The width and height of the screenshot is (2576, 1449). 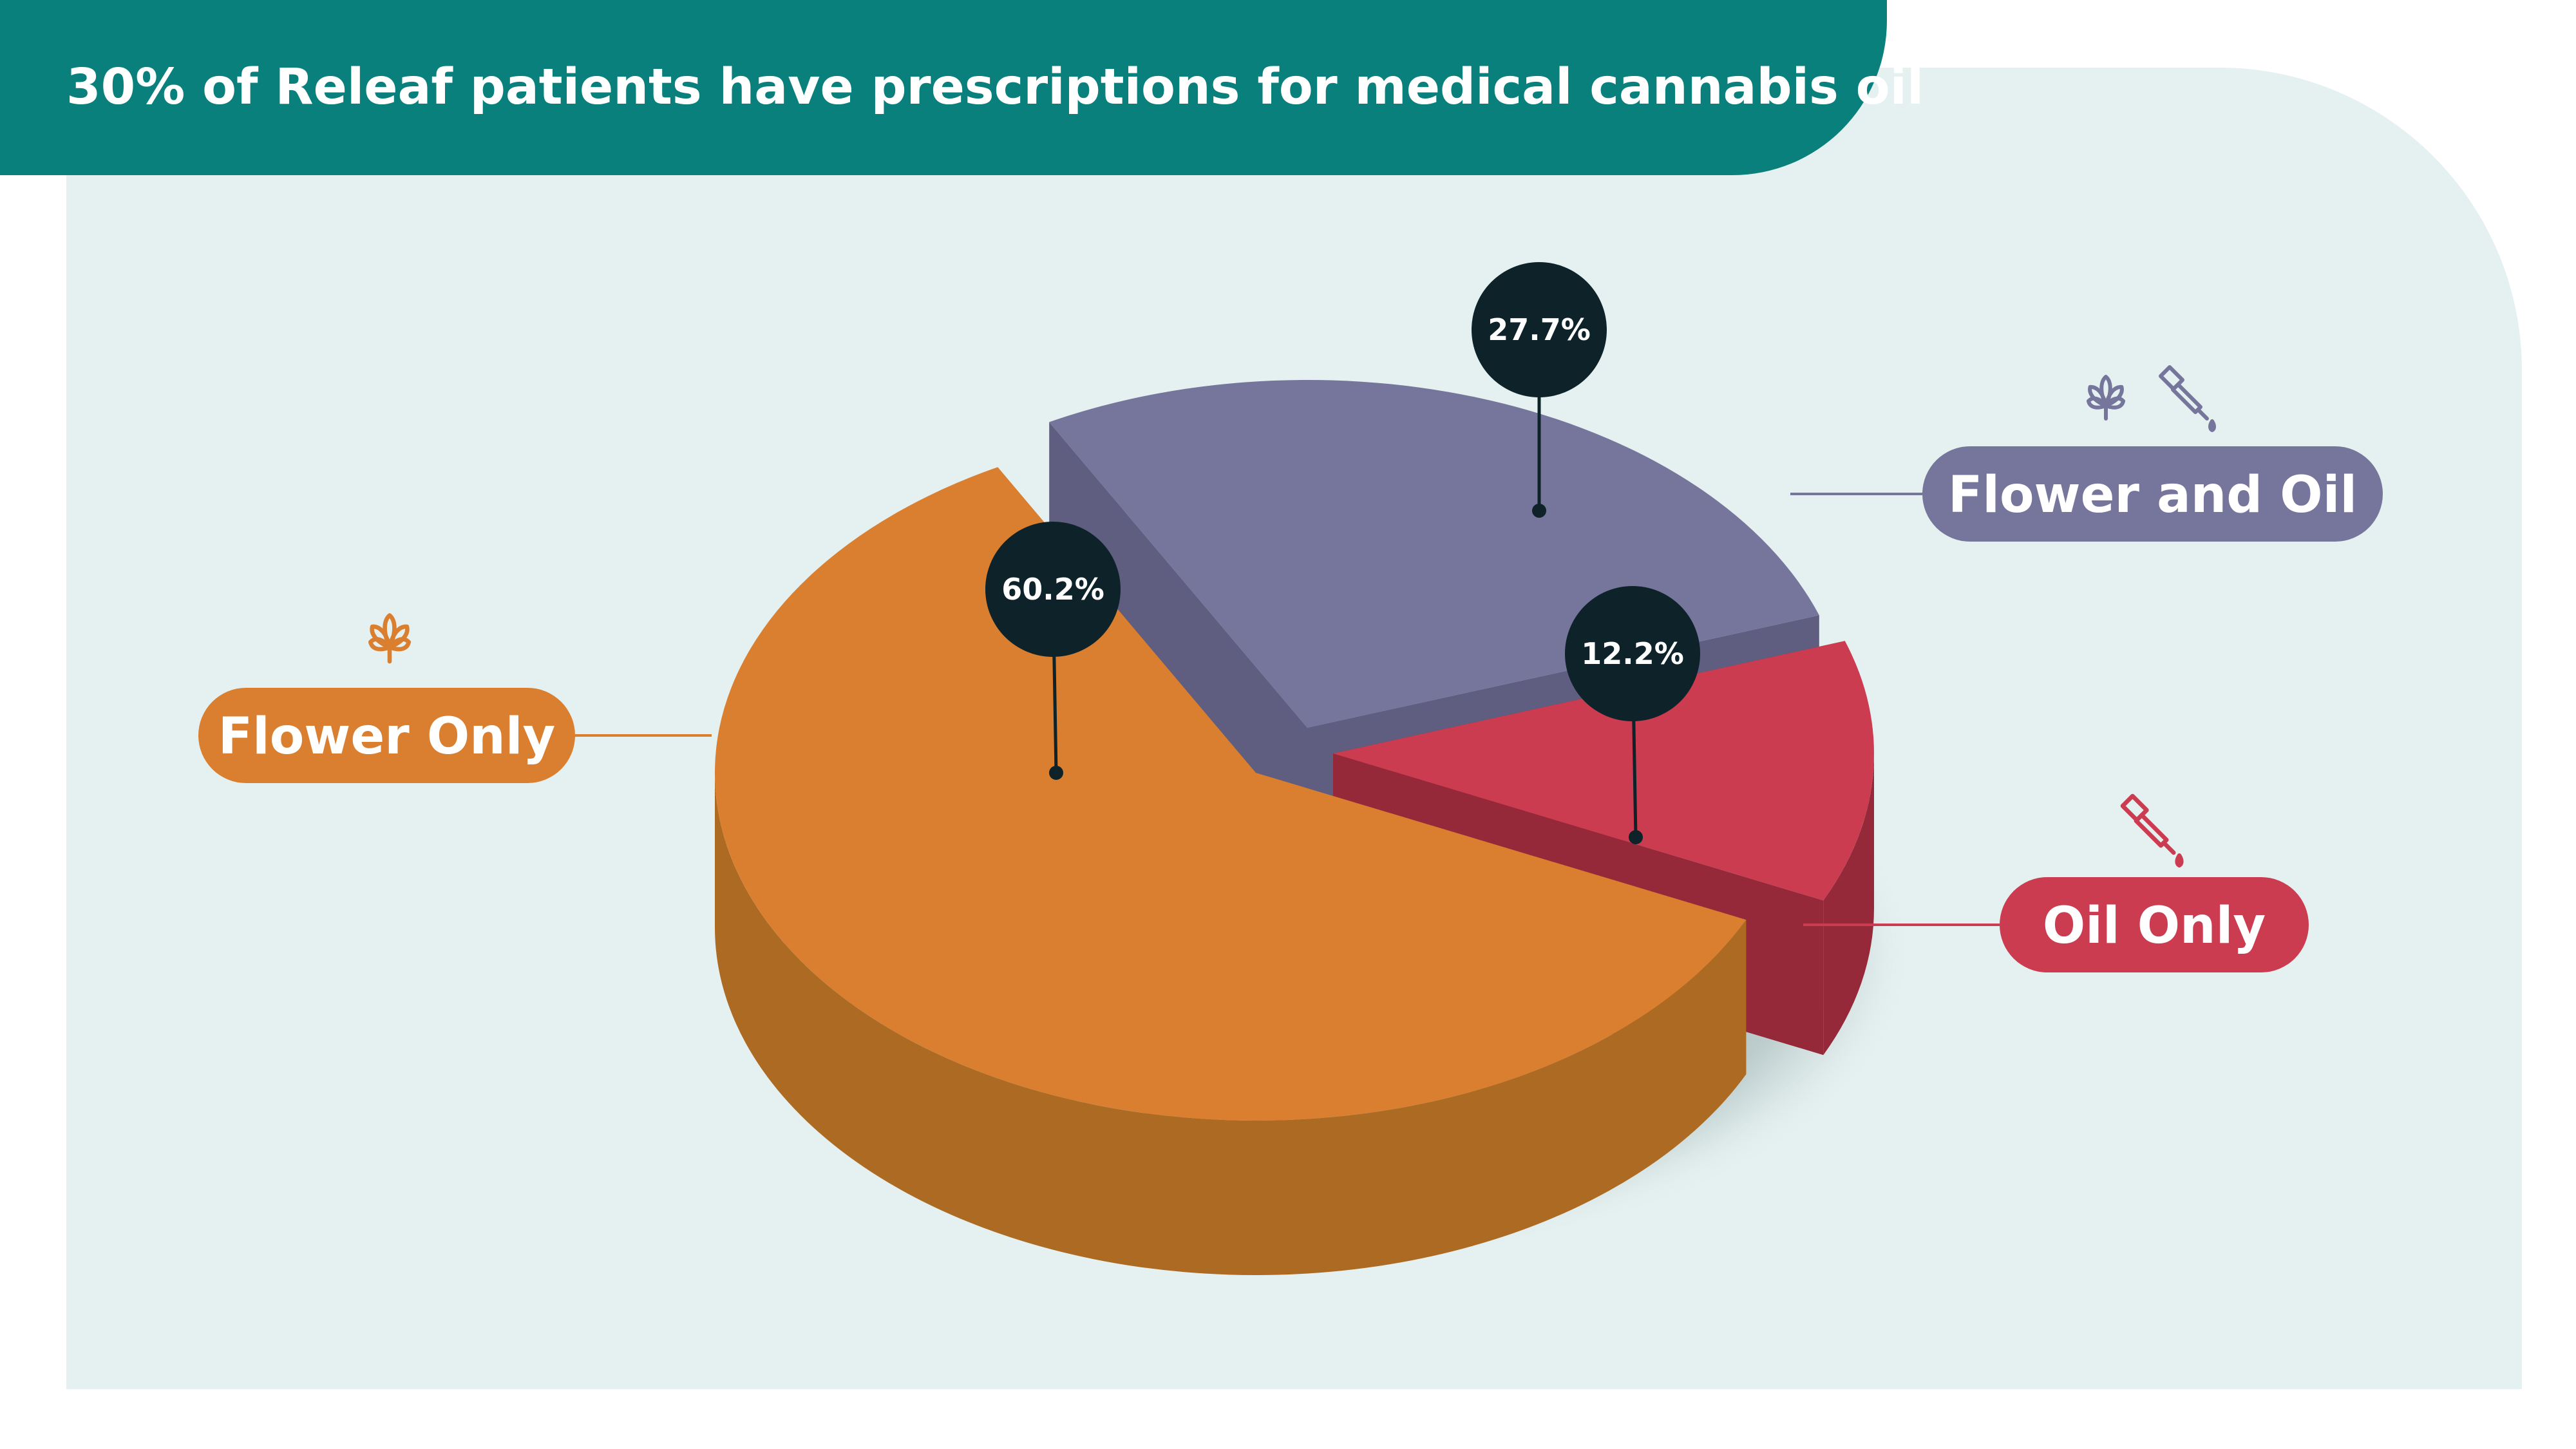 What do you see at coordinates (1056, 773) in the screenshot?
I see `value-dot-flower-only` at bounding box center [1056, 773].